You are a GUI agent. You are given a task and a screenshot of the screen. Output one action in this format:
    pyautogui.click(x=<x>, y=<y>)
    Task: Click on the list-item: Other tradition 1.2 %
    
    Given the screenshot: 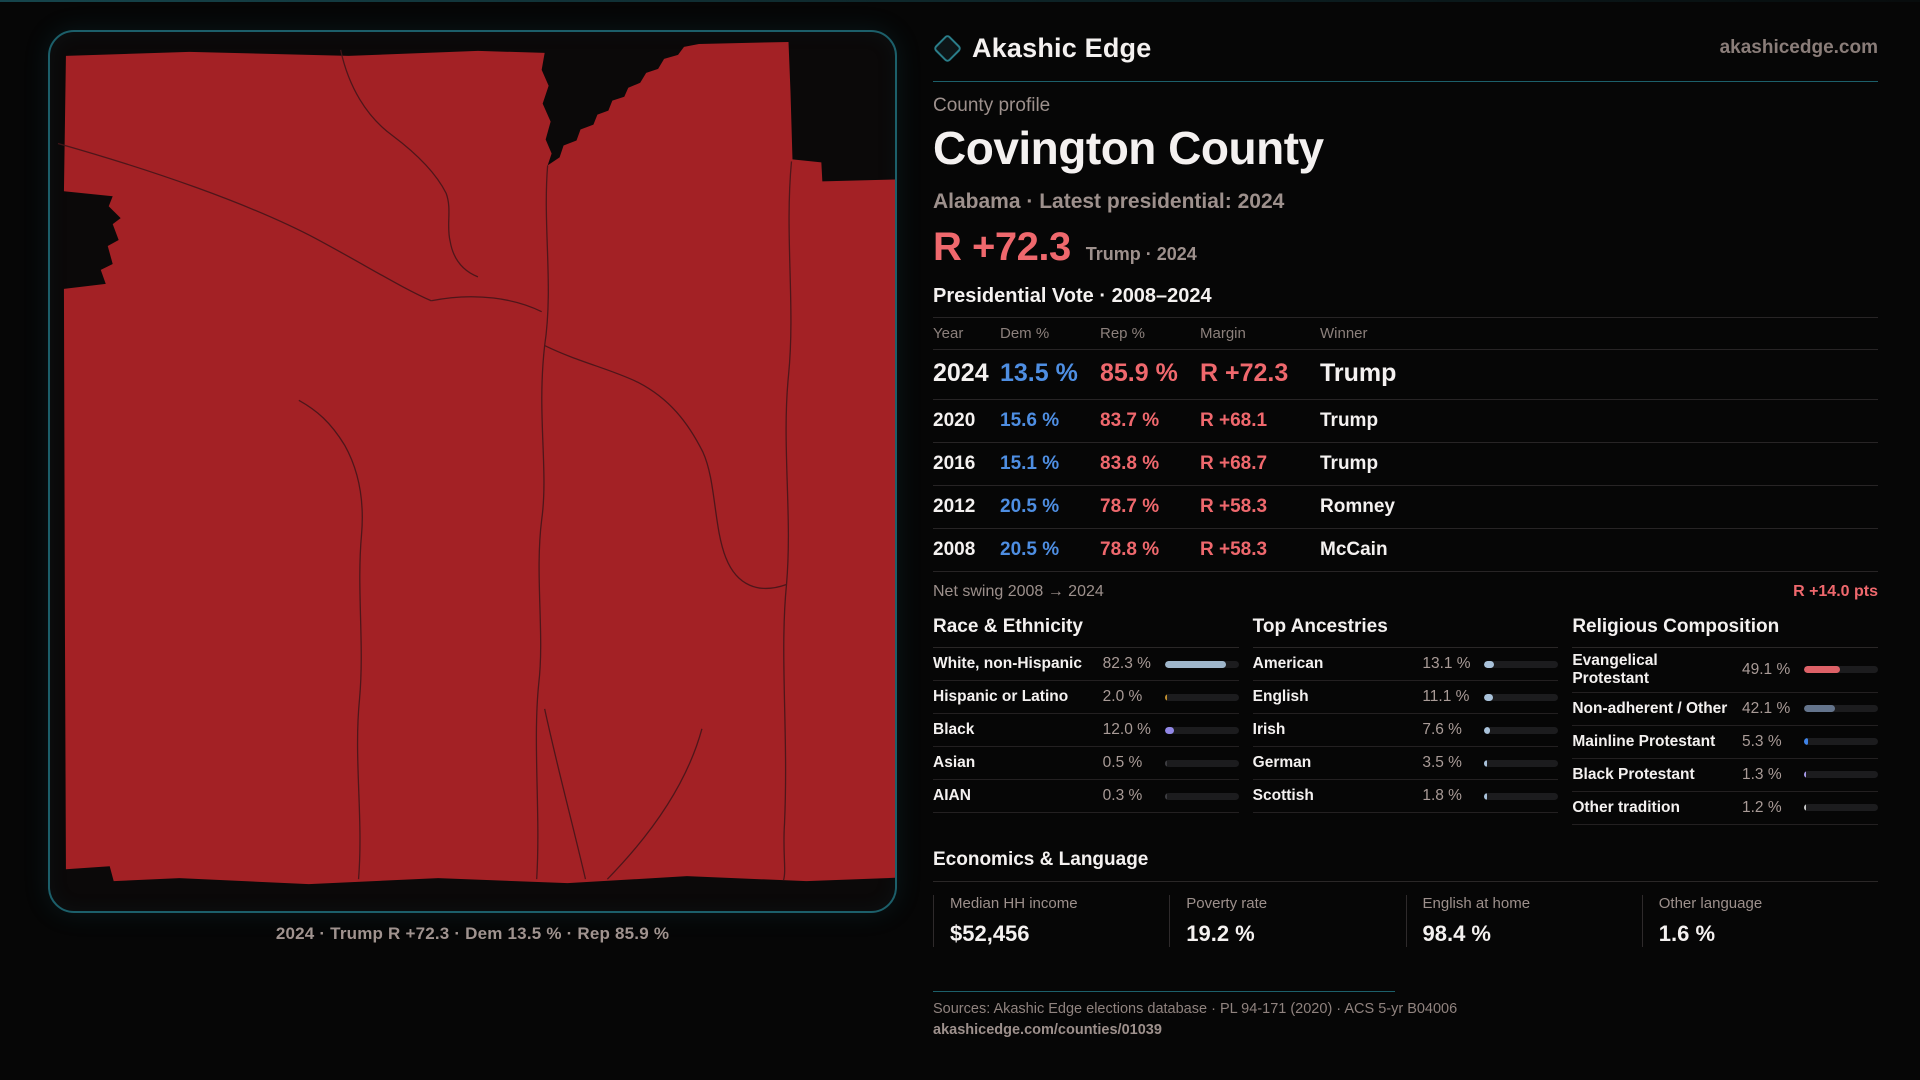 What is the action you would take?
    pyautogui.click(x=1725, y=808)
    